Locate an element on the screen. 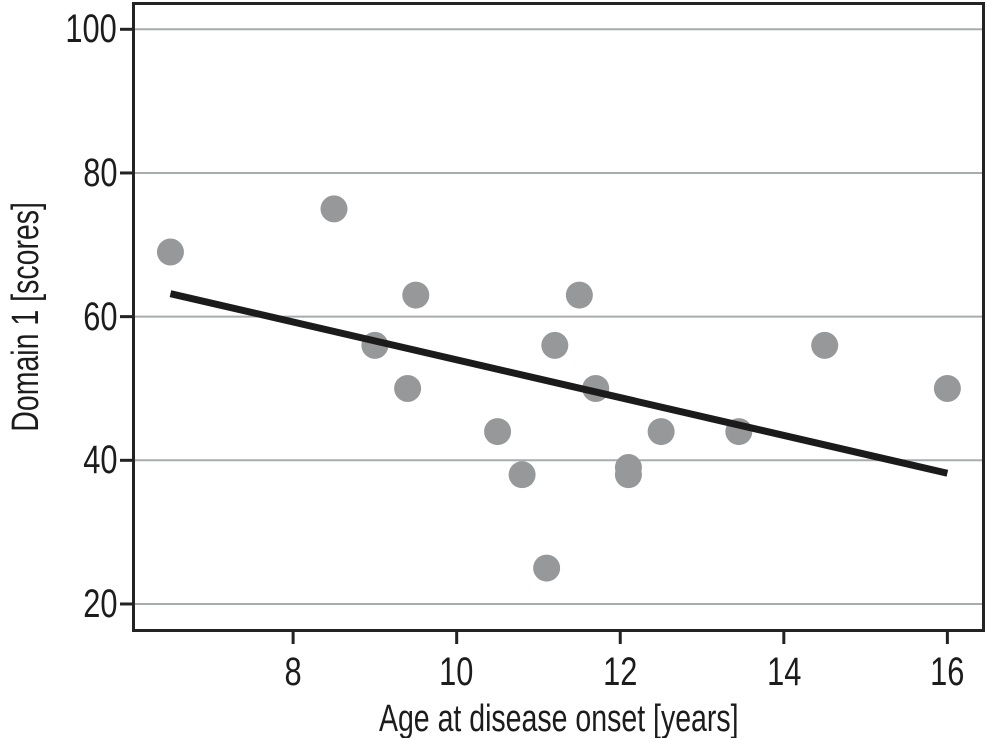 Image resolution: width=987 pixels, height=738 pixels. y-tick-label: 20 is located at coordinates (58, 604).